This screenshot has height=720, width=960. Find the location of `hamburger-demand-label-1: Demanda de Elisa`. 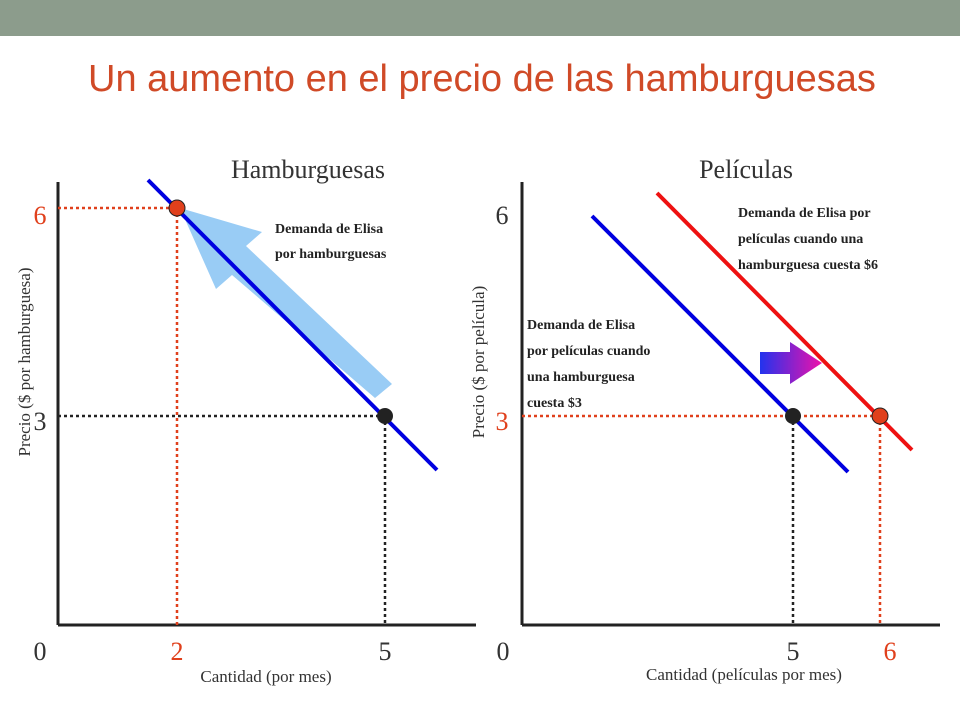

hamburger-demand-label-1: Demanda de Elisa is located at coordinates (329, 229).